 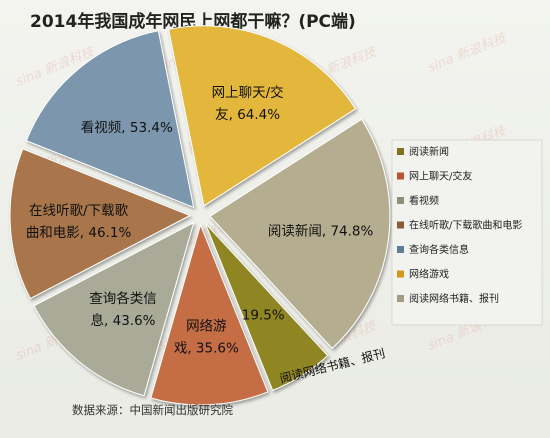 I want to click on slice-label-0: 阅读新闻, 74.8%, so click(x=321, y=231).